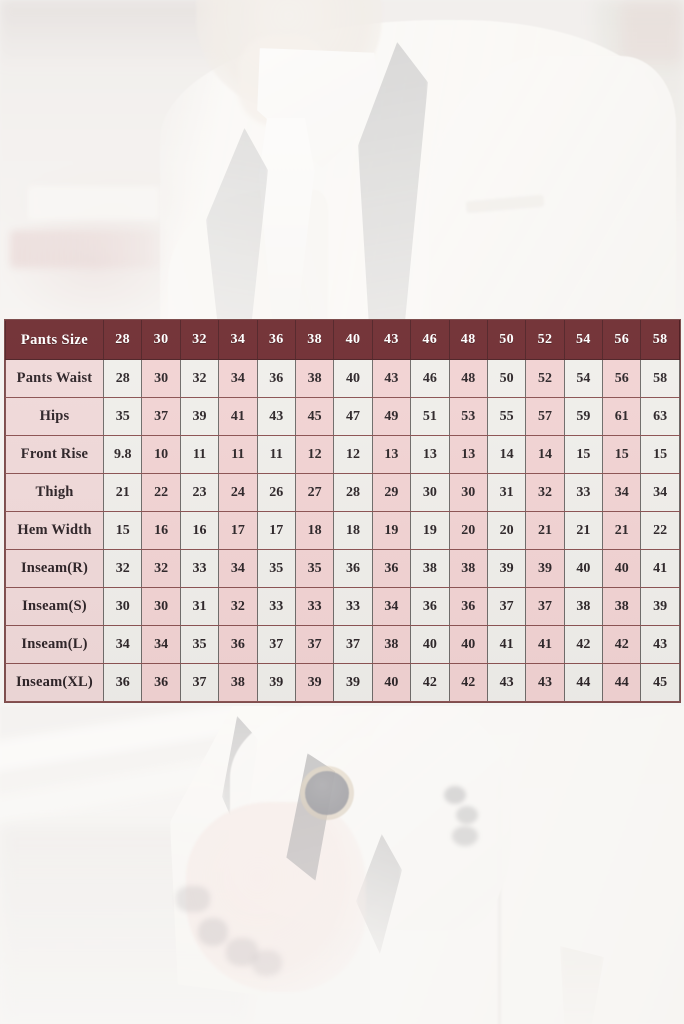  Describe the element at coordinates (430, 340) in the screenshot. I see `size-column-header: 46` at that location.